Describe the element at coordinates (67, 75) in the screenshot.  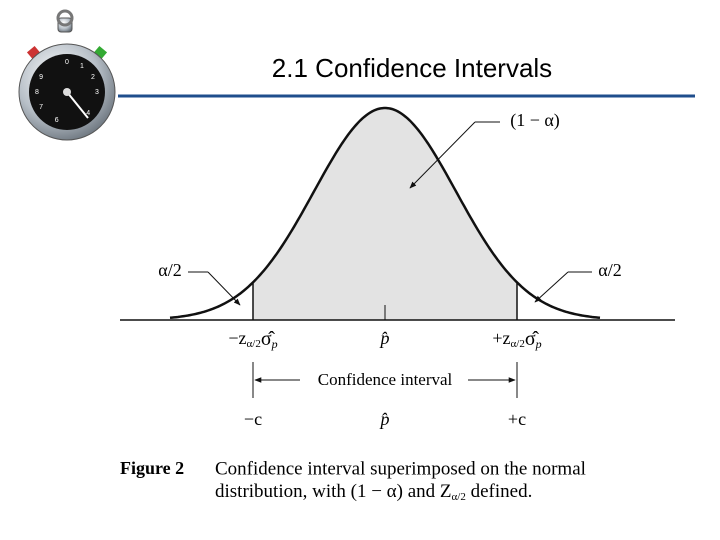
I see `stopwatch-icon` at that location.